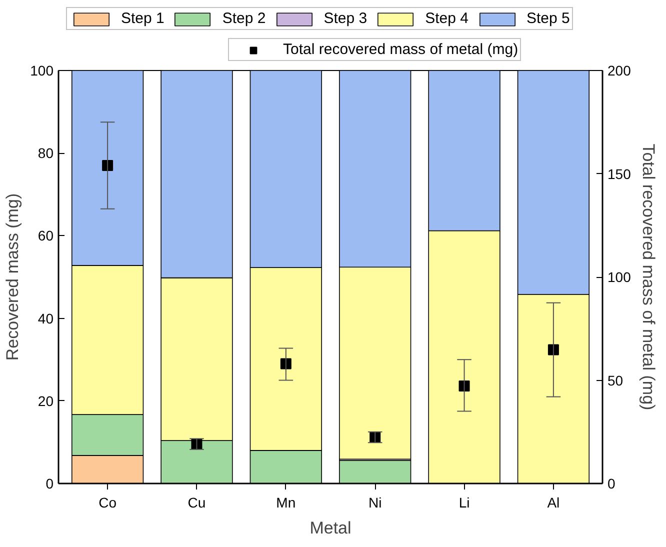 The image size is (666, 547). I want to click on legend-label: Step 5, so click(548, 18).